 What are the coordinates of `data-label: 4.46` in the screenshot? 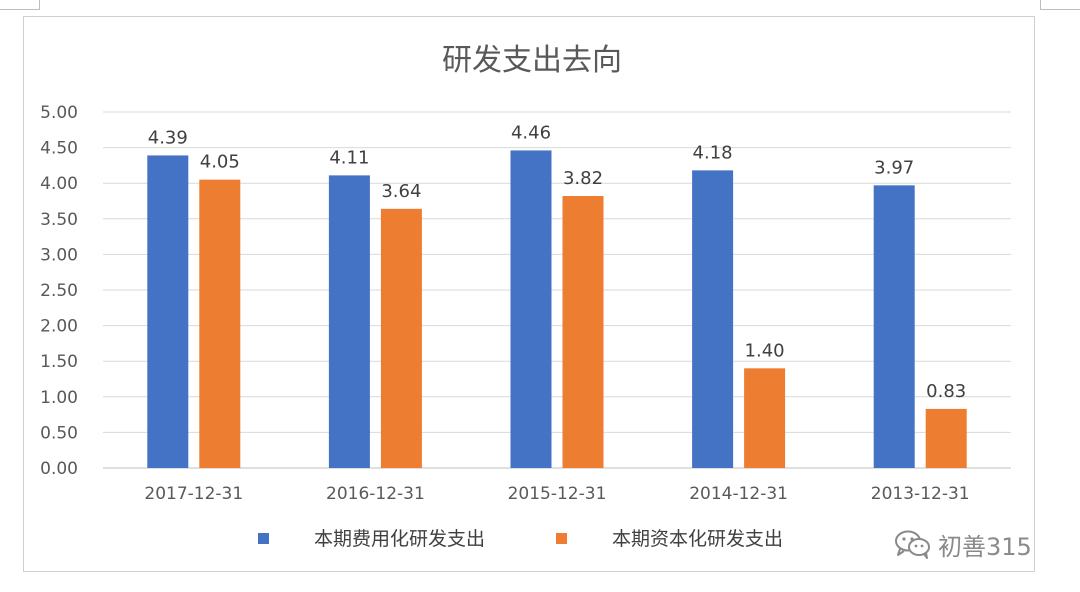 It's located at (531, 132).